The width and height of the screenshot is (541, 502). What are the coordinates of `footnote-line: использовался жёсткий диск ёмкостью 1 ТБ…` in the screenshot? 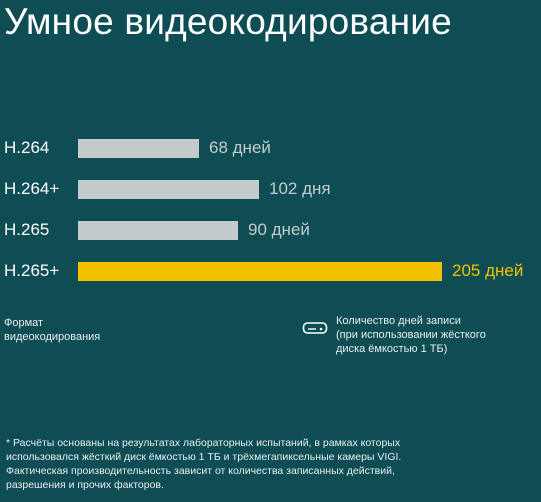 It's located at (204, 457).